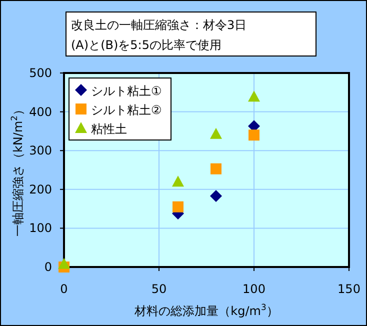  What do you see at coordinates (40, 73) in the screenshot?
I see `y-tick-label: 500` at bounding box center [40, 73].